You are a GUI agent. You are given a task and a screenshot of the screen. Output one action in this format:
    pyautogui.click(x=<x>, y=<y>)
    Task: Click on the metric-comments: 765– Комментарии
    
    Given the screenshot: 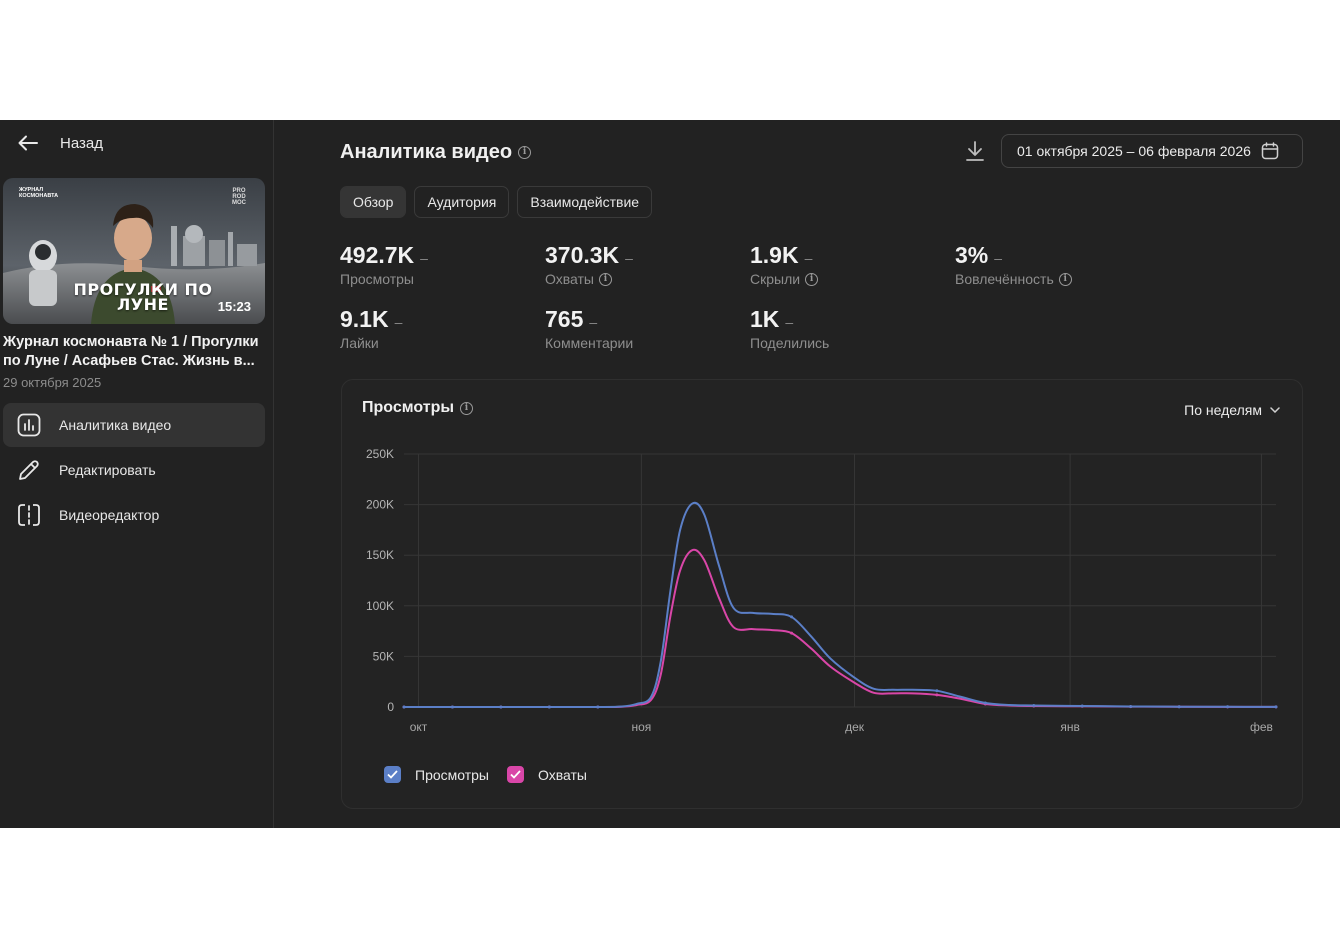 What is the action you would take?
    pyautogui.click(x=589, y=328)
    